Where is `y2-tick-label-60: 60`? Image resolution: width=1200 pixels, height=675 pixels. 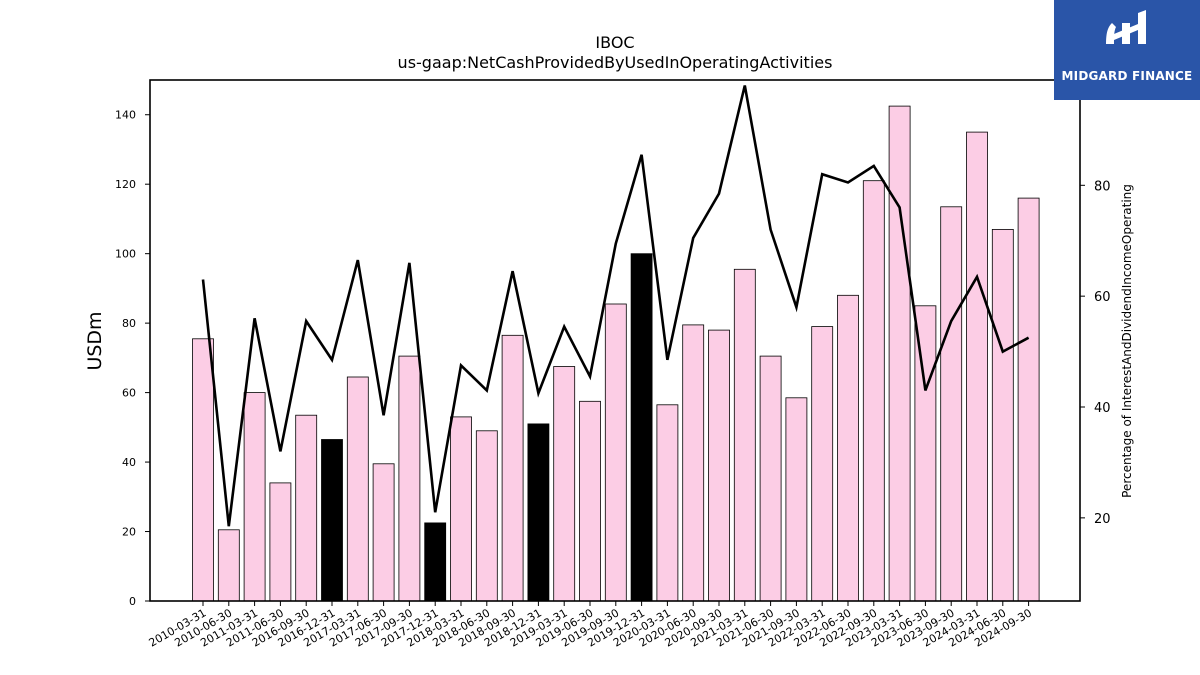
y2-tick-label-60: 60 is located at coordinates (1102, 297).